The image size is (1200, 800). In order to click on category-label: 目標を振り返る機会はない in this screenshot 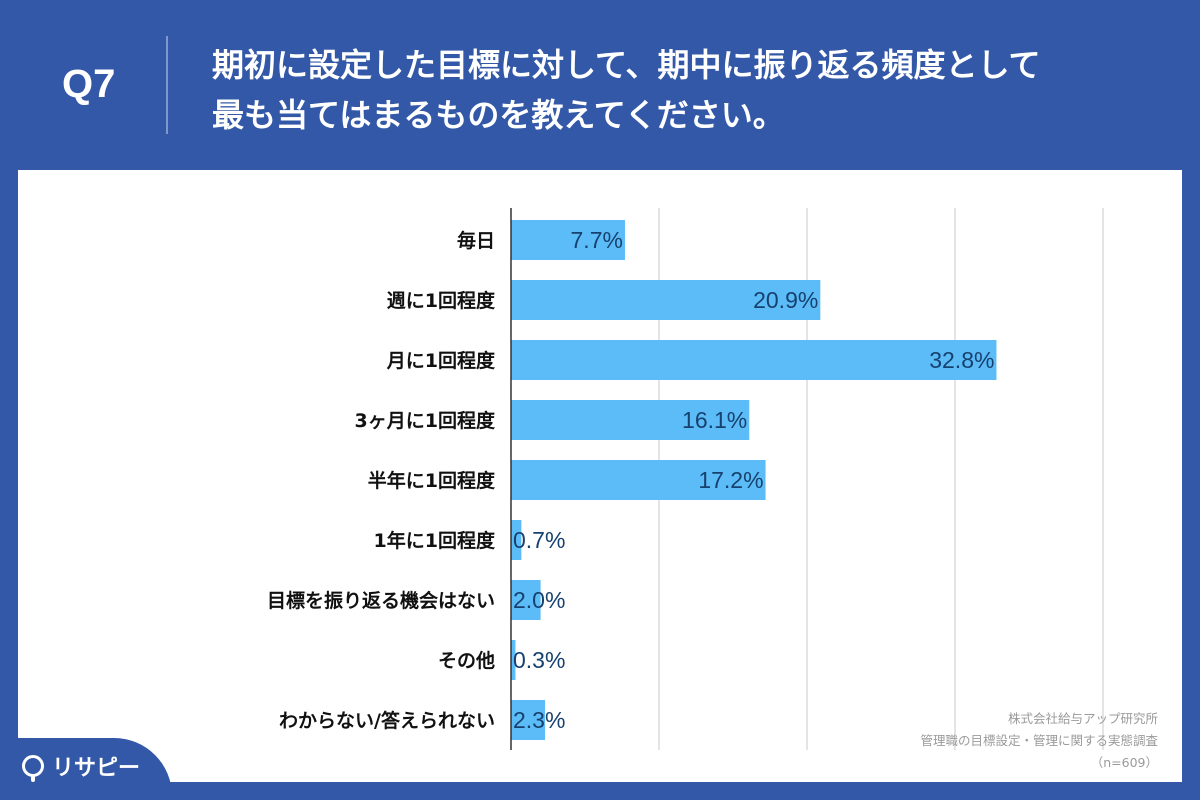, I will do `click(381, 600)`.